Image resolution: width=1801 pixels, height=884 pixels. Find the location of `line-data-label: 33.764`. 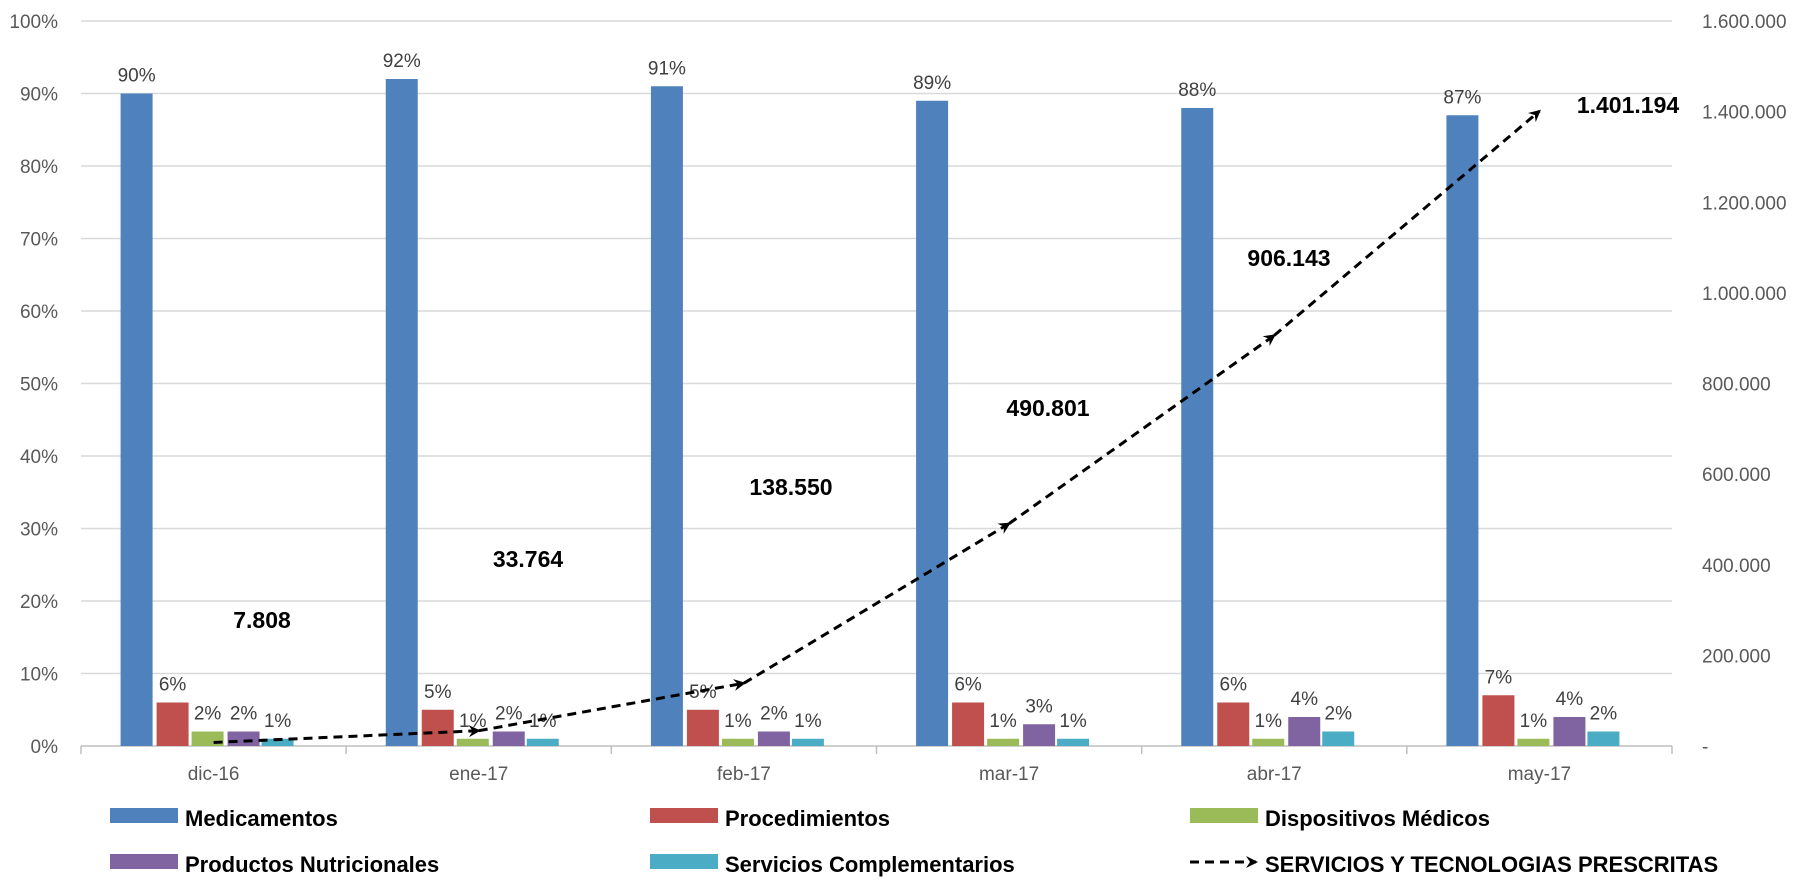

line-data-label: 33.764 is located at coordinates (528, 559).